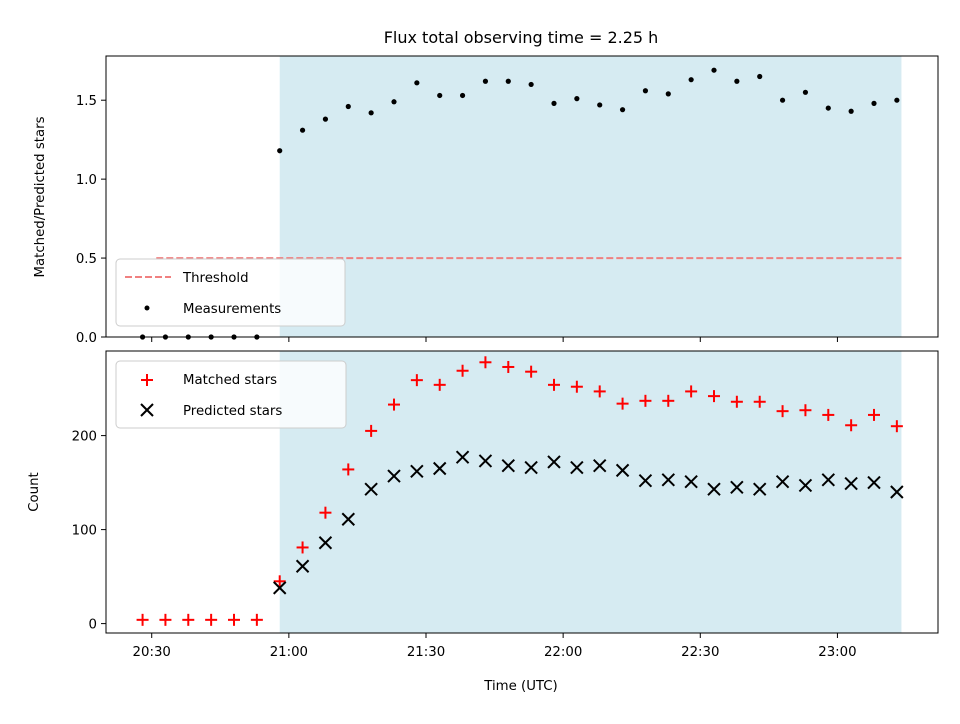  I want to click on x-tick-label: 21:00, so click(289, 652).